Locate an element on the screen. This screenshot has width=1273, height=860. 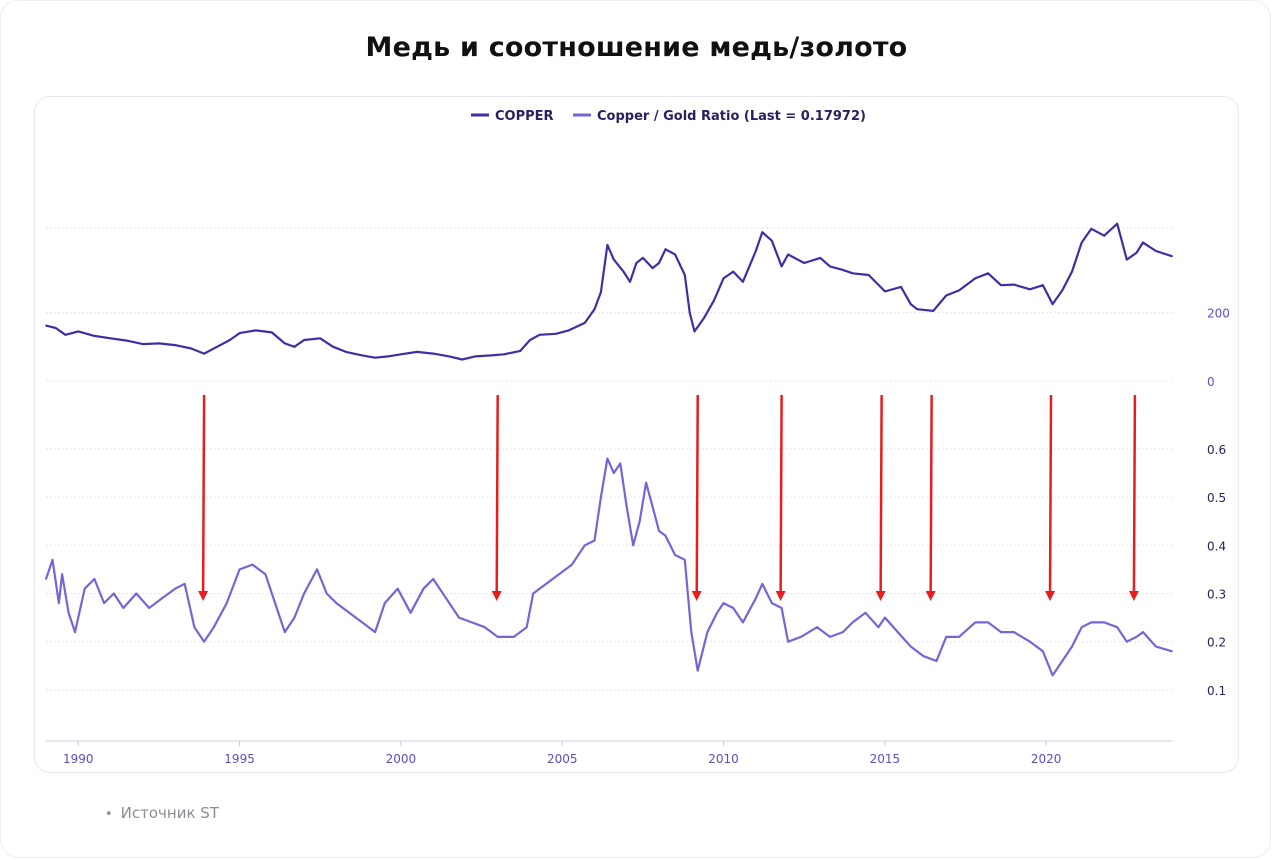
source-text: Источник ST is located at coordinates (169, 813).